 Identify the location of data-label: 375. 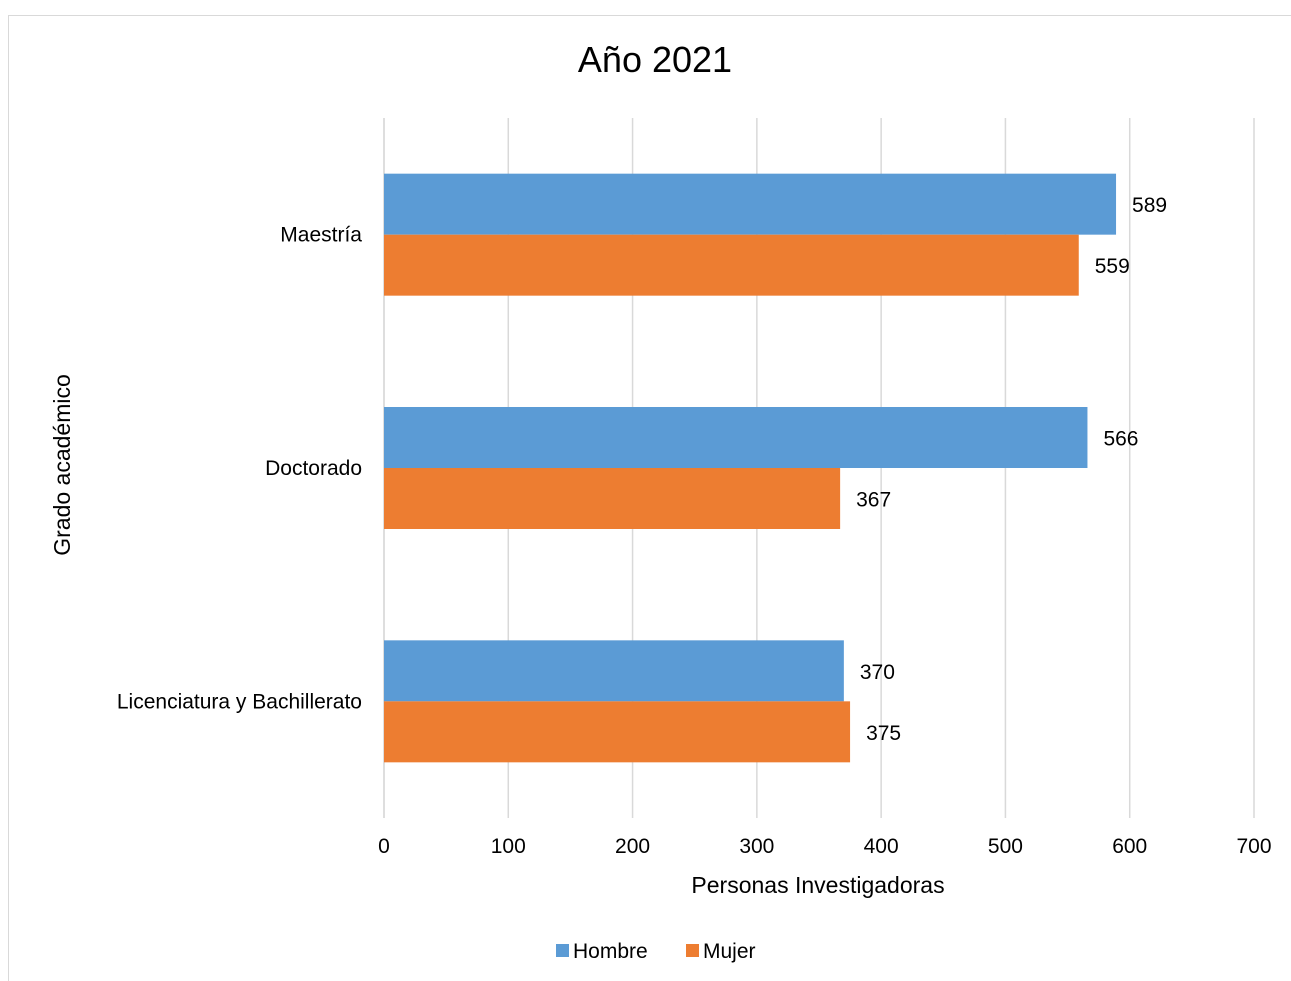
(883, 733).